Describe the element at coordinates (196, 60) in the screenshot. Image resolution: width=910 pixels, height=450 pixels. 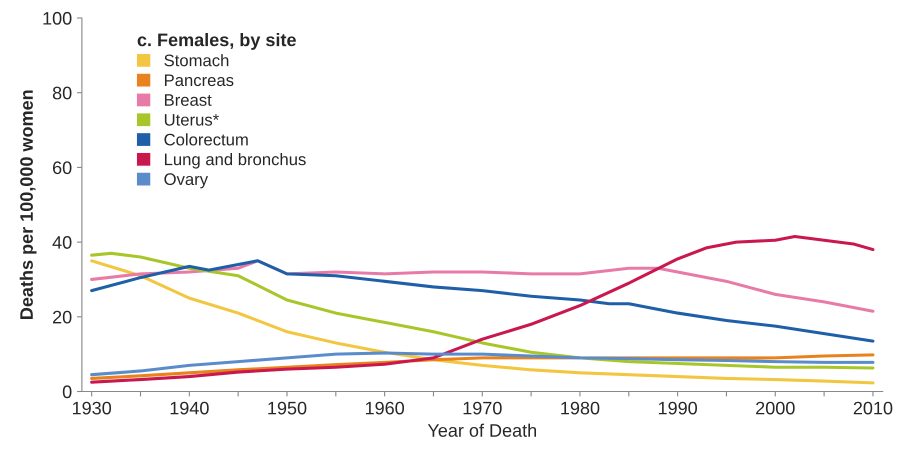
I see `legend-label: Stomach` at that location.